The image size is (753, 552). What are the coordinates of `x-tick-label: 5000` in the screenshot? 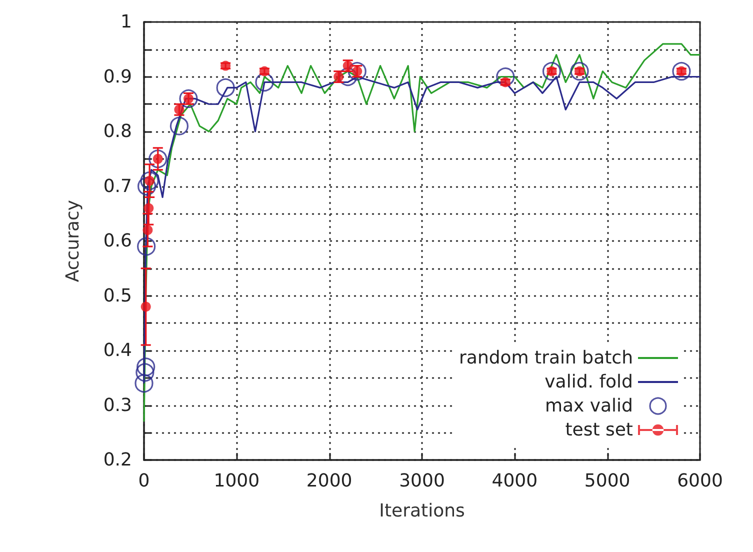 It's located at (607, 481).